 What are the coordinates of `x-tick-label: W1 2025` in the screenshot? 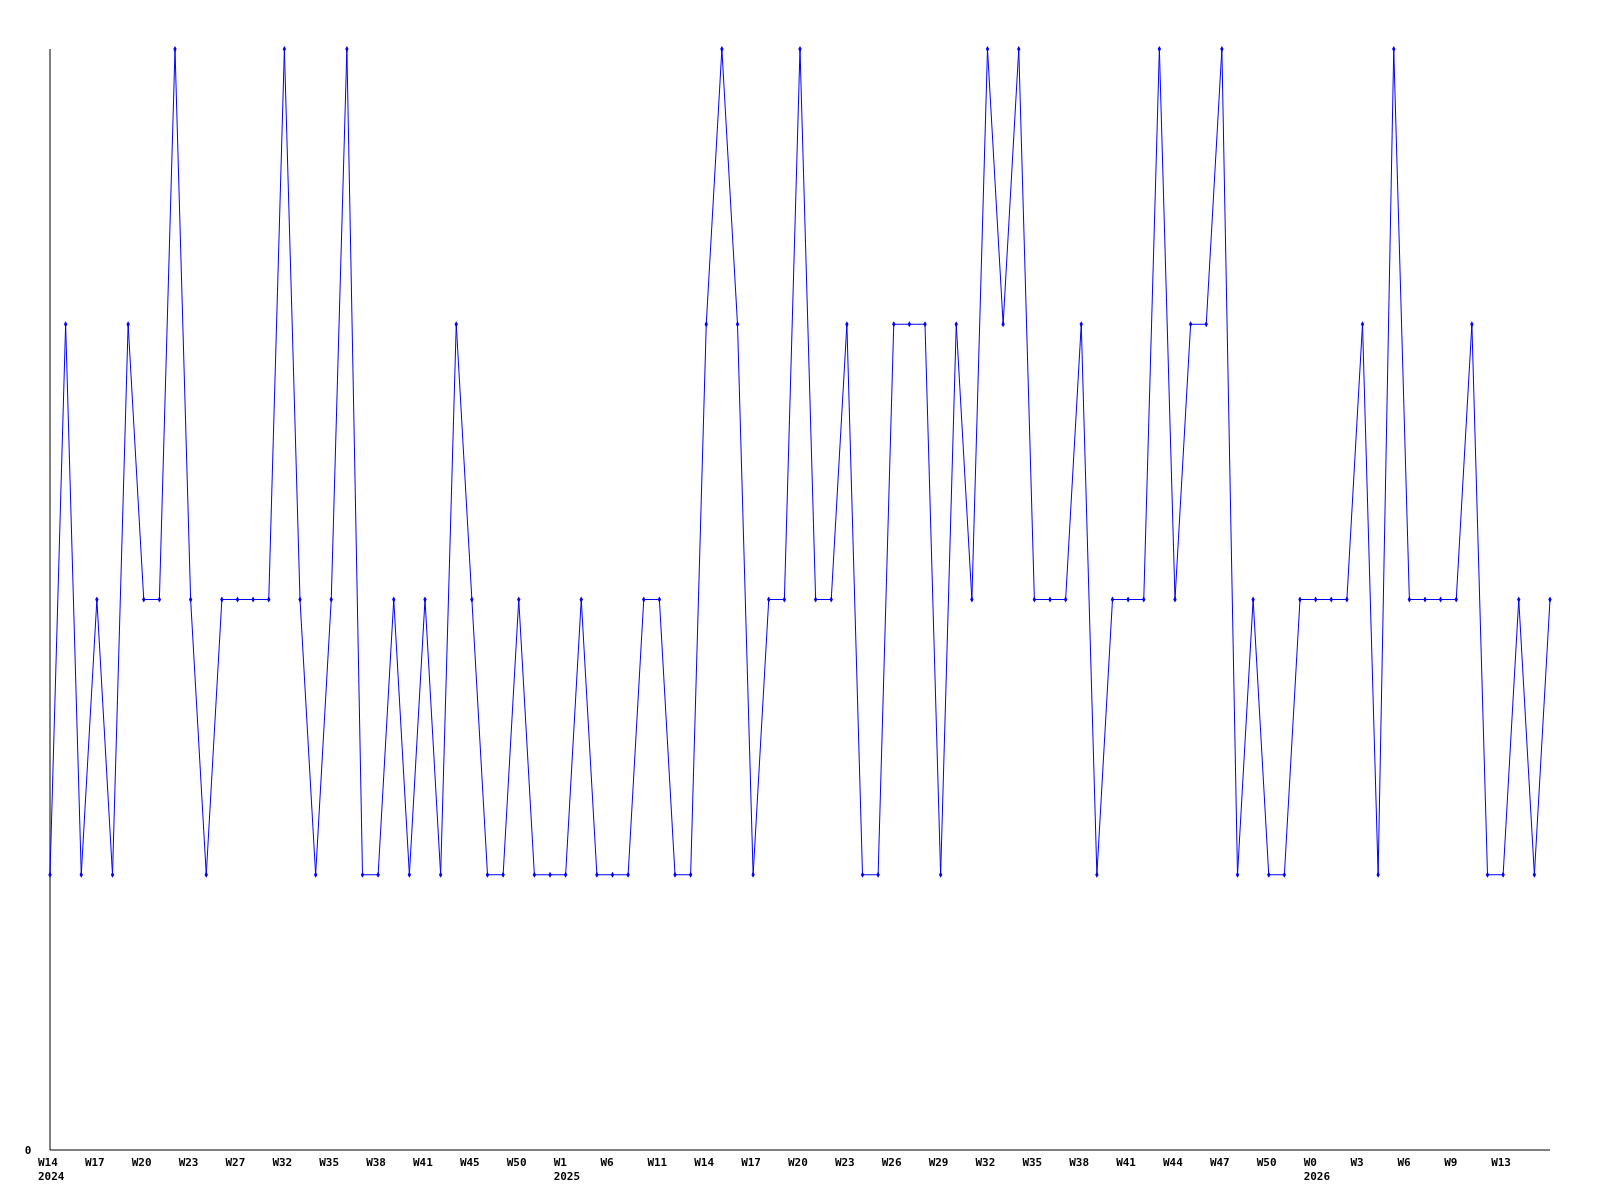 It's located at (567, 1169).